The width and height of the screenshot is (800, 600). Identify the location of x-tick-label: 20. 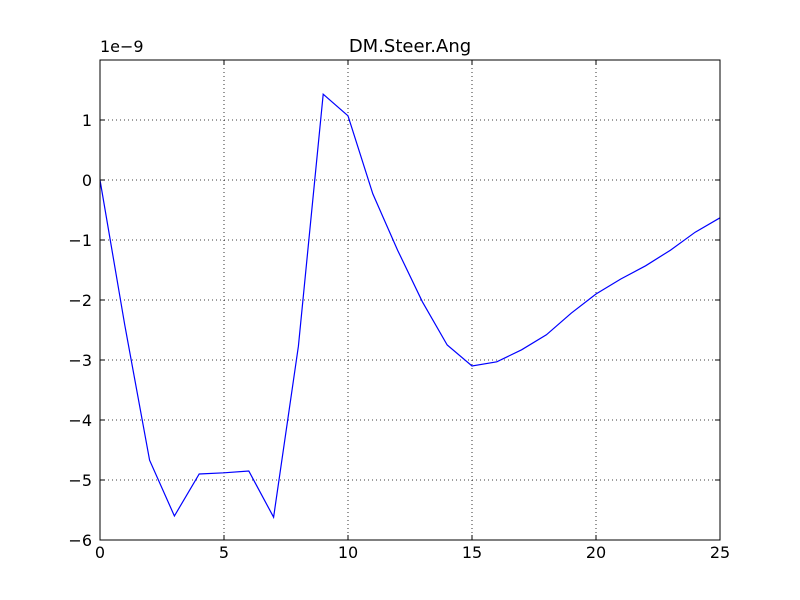
(596, 552).